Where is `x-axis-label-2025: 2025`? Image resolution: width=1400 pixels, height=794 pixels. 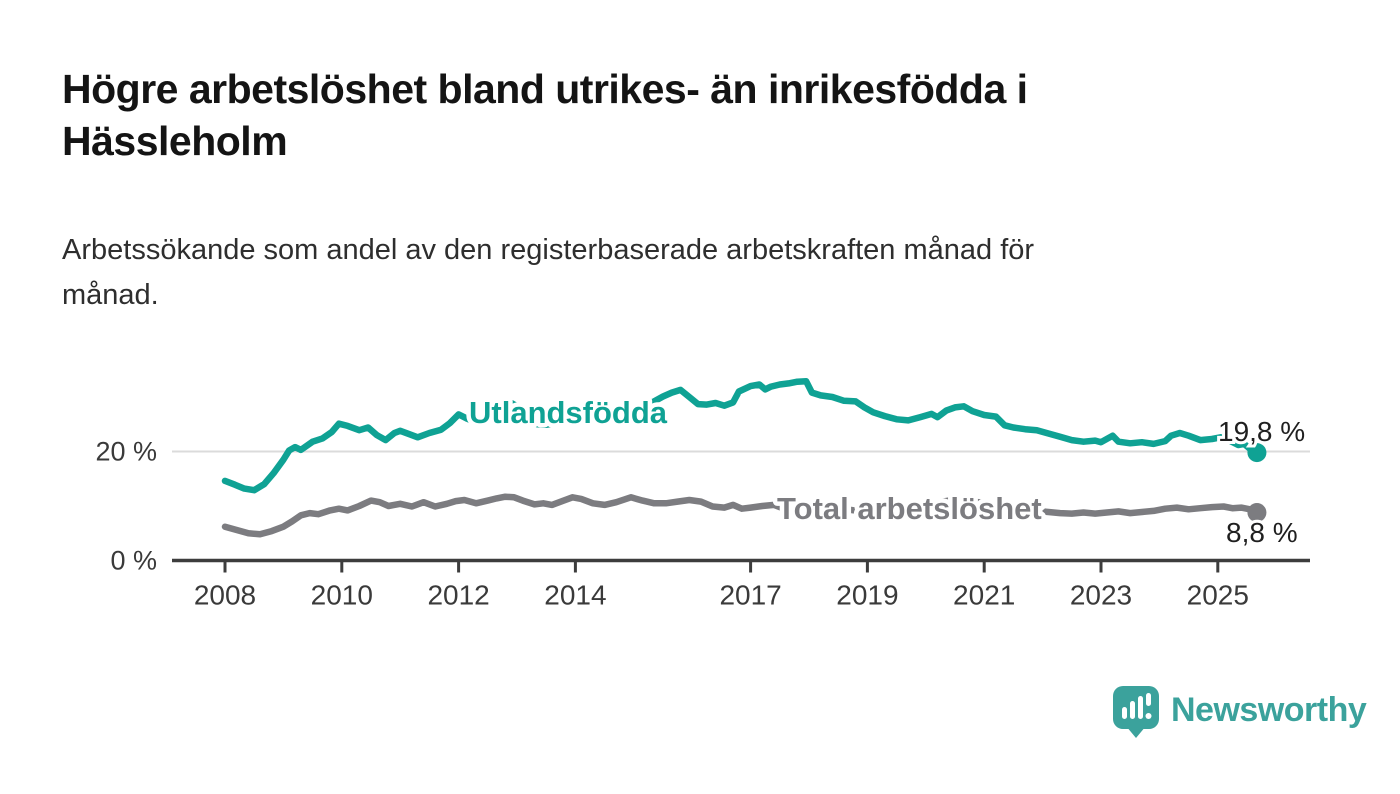
x-axis-label-2025: 2025 is located at coordinates (1218, 595).